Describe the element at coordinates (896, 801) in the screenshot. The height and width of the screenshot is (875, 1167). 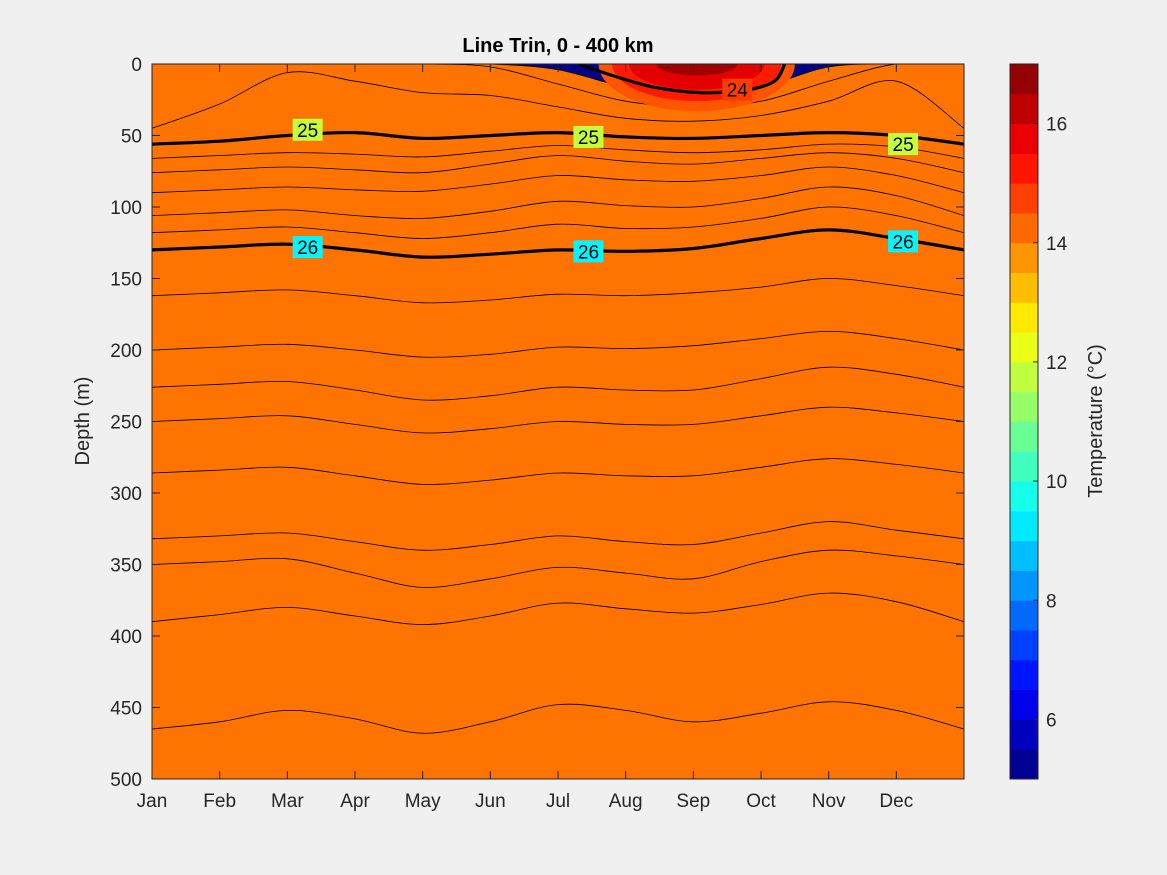
I see `x-tick-label: Dec` at that location.